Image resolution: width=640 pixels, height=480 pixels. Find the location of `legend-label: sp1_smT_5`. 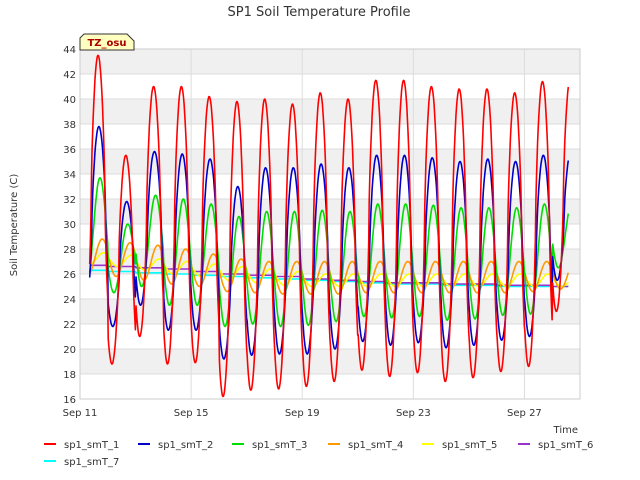

legend-label: sp1_smT_5 is located at coordinates (469, 445).